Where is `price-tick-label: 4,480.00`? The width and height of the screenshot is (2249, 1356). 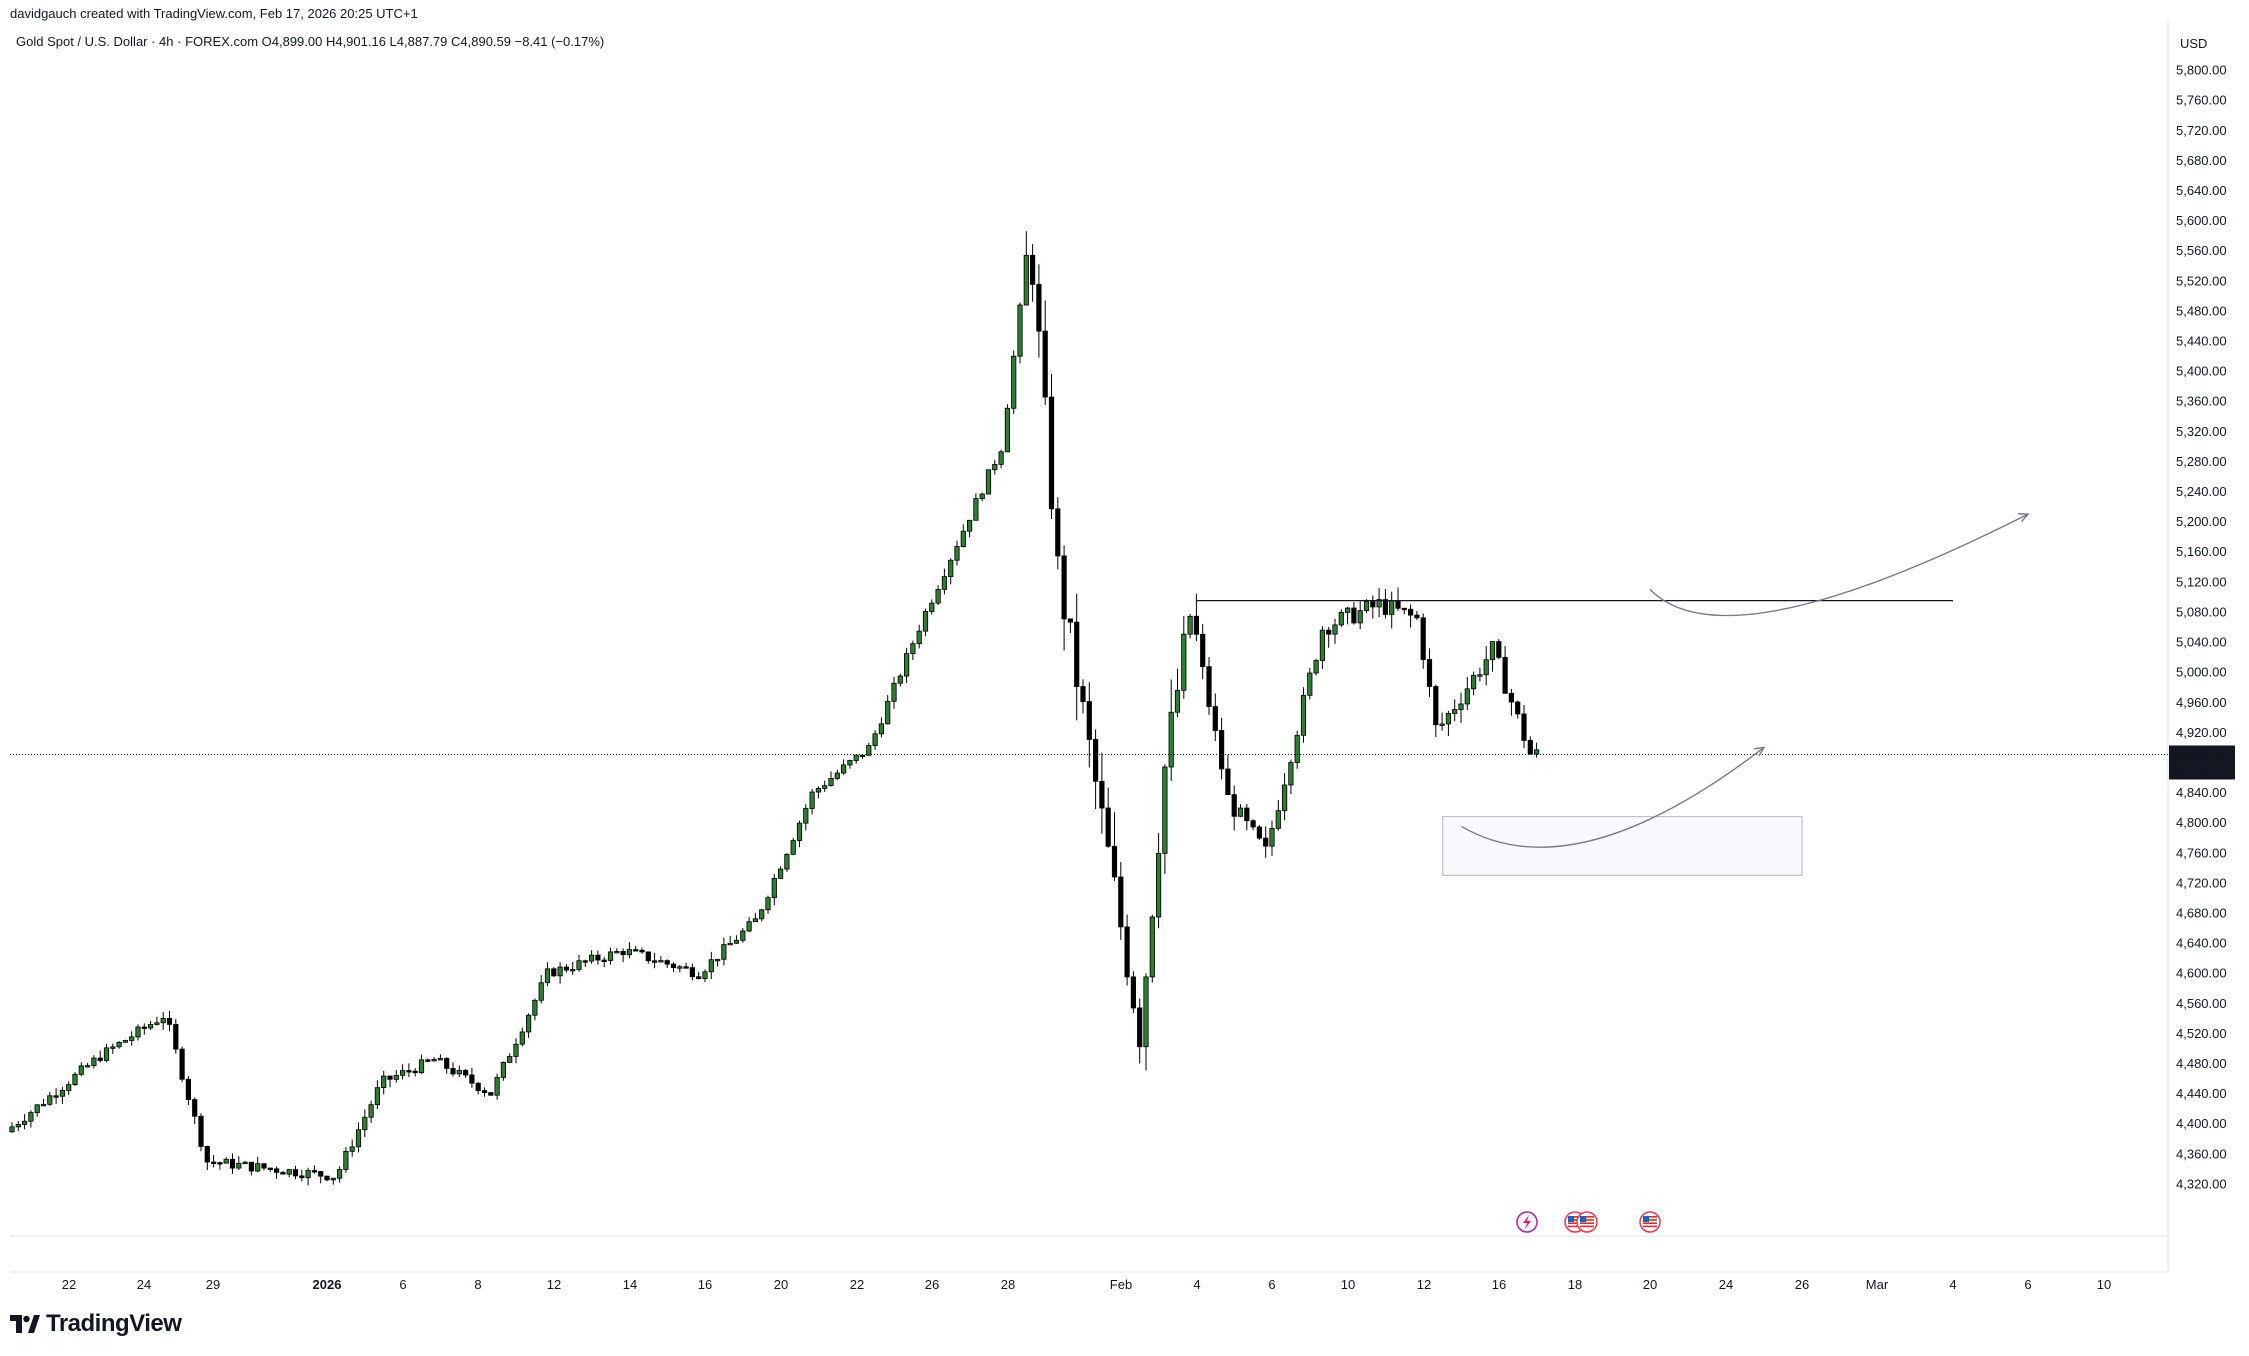 price-tick-label: 4,480.00 is located at coordinates (2201, 1063).